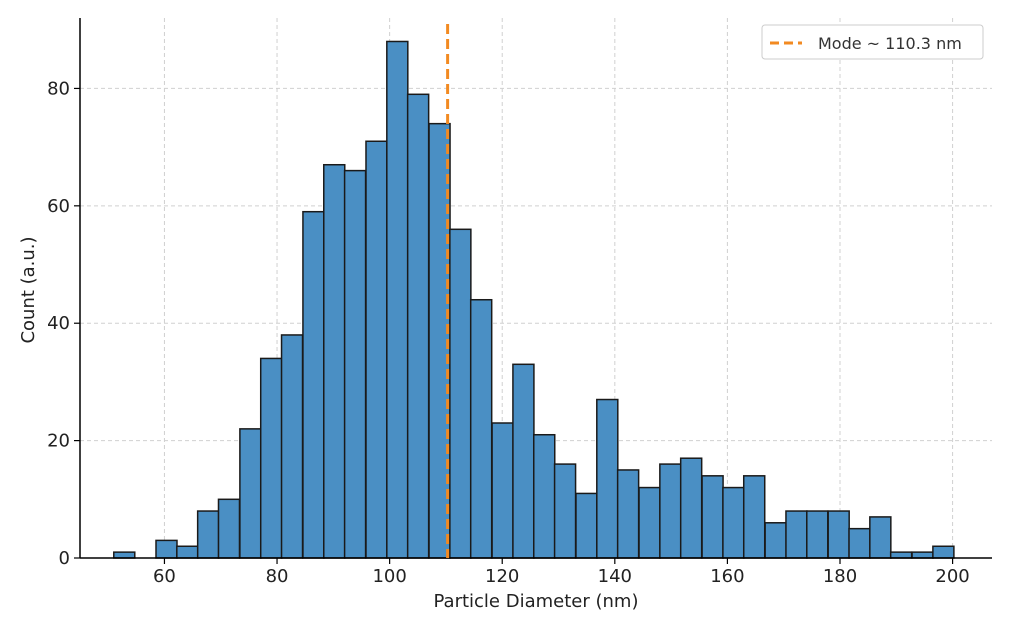 The image size is (1011, 632). I want to click on x-tick-label: 80, so click(277, 576).